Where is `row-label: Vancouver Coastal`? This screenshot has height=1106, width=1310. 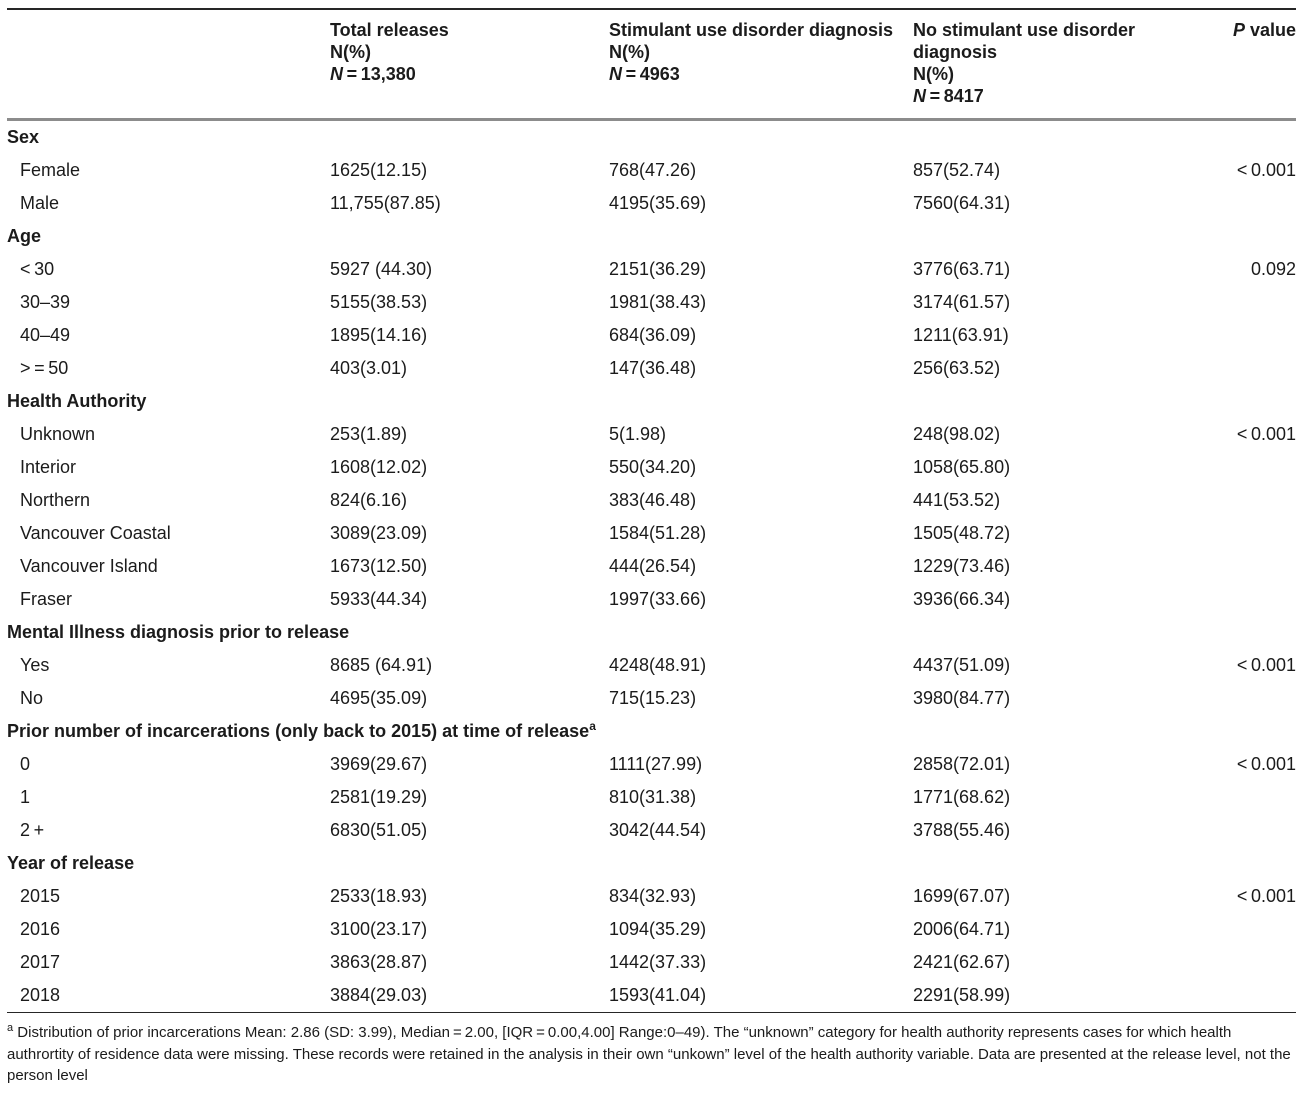
row-label: Vancouver Coastal is located at coordinates (95, 533).